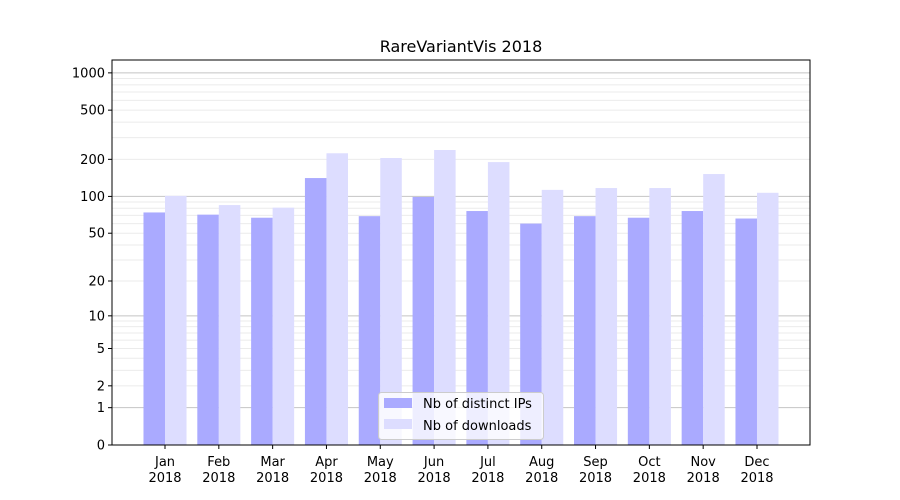  I want to click on y-tick-label: 2, so click(101, 386).